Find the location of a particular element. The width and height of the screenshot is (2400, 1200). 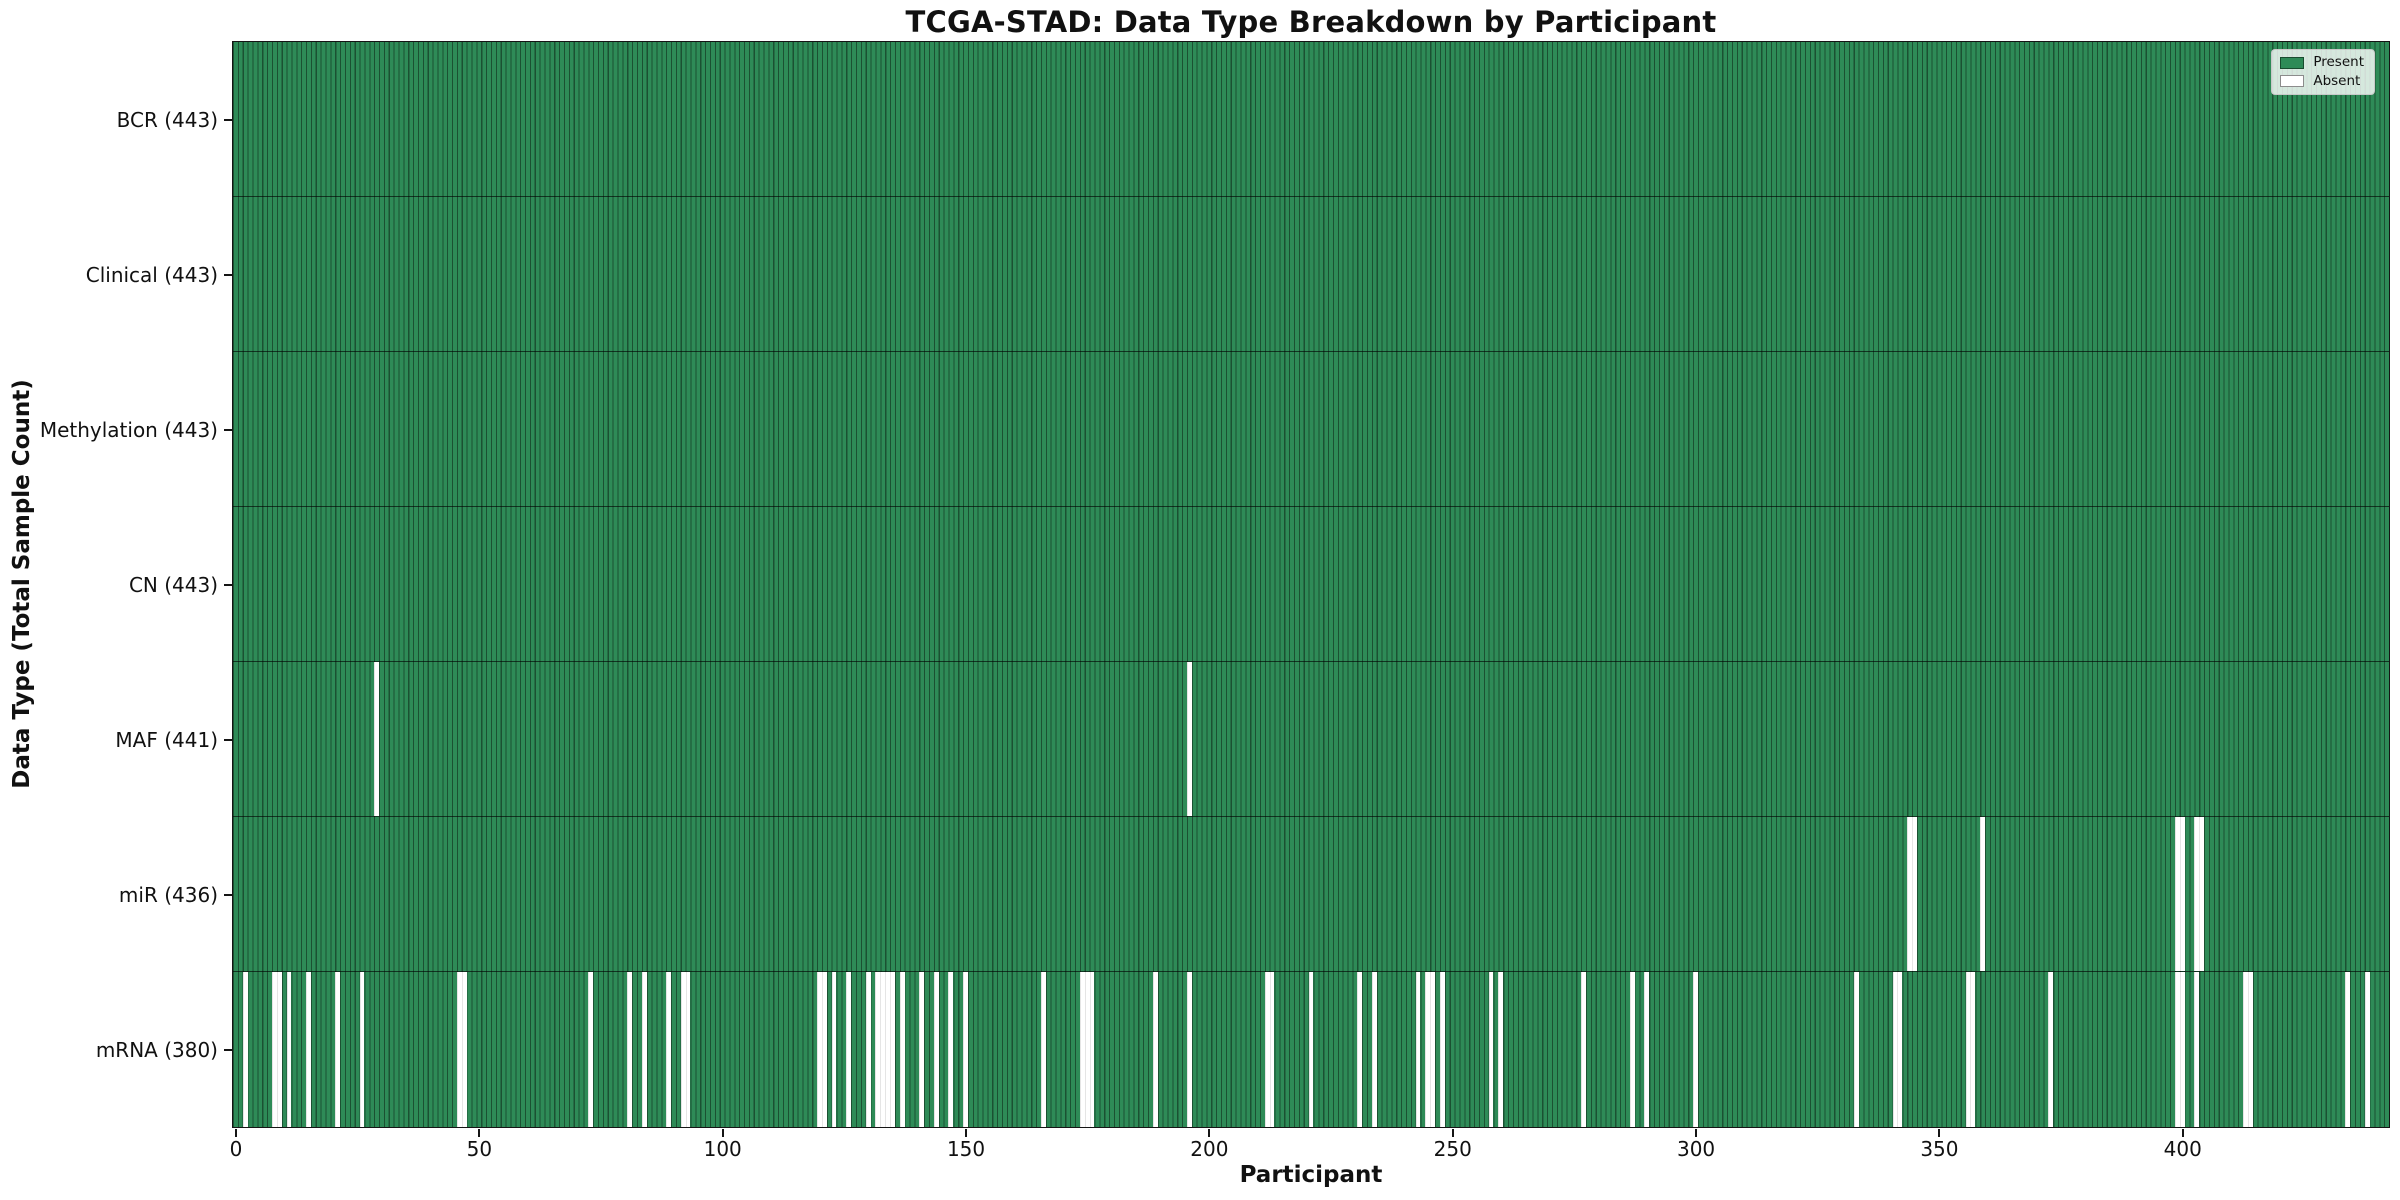

xtick-label-0: 0 is located at coordinates (236, 1149).